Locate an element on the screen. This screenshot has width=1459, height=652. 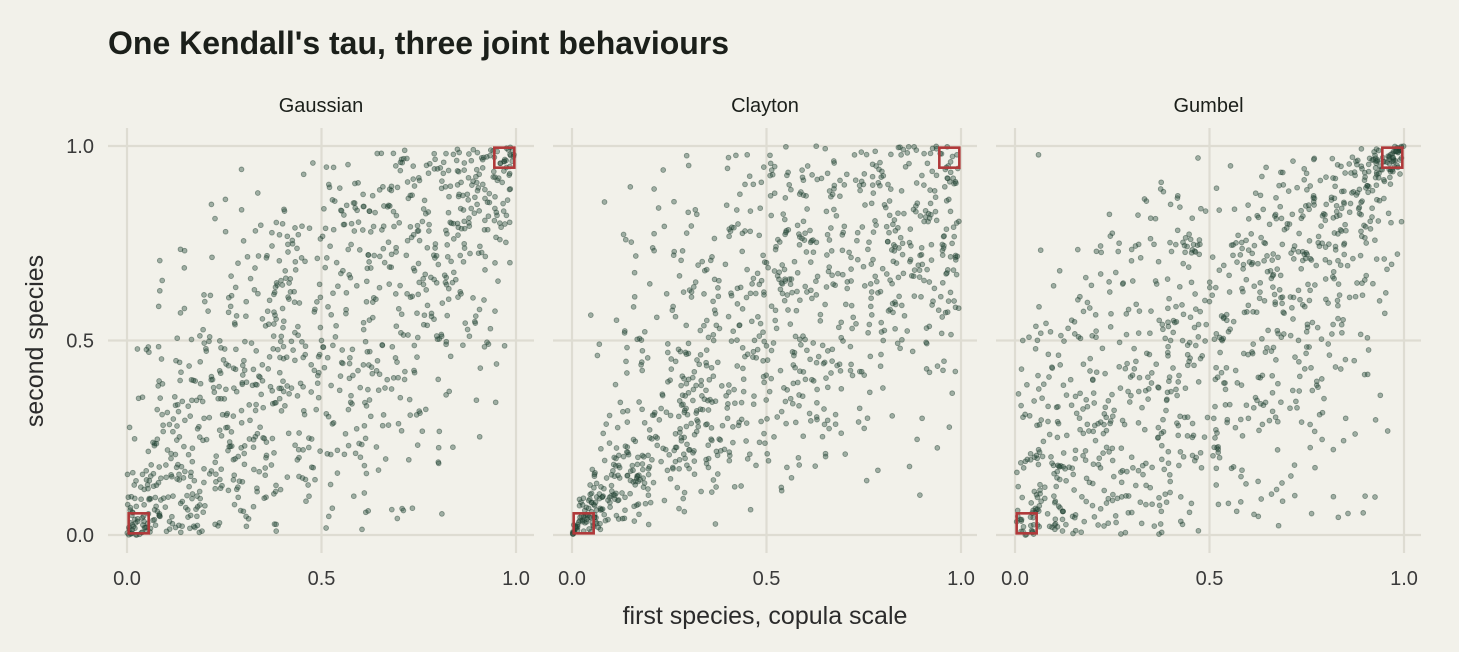
y-axis-title: second species is located at coordinates (35, 341).